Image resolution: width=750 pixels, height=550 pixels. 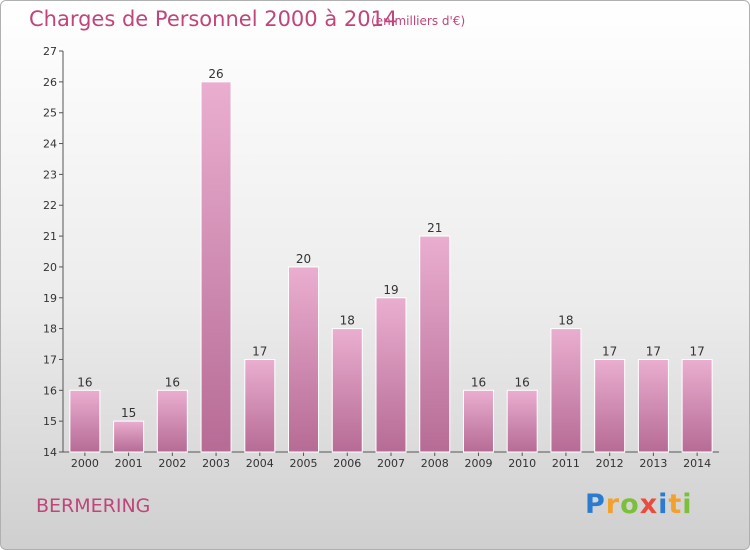 What do you see at coordinates (522, 463) in the screenshot?
I see `x-tick-label: 2010` at bounding box center [522, 463].